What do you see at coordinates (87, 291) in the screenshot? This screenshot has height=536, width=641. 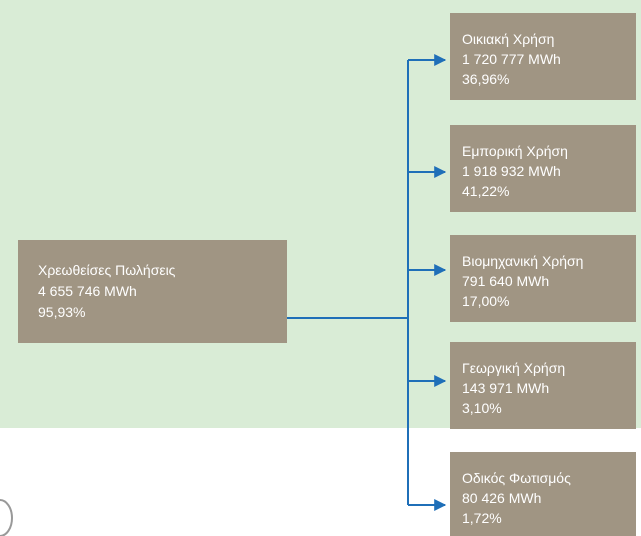 I see `source-value: 4 655 746 MWh` at bounding box center [87, 291].